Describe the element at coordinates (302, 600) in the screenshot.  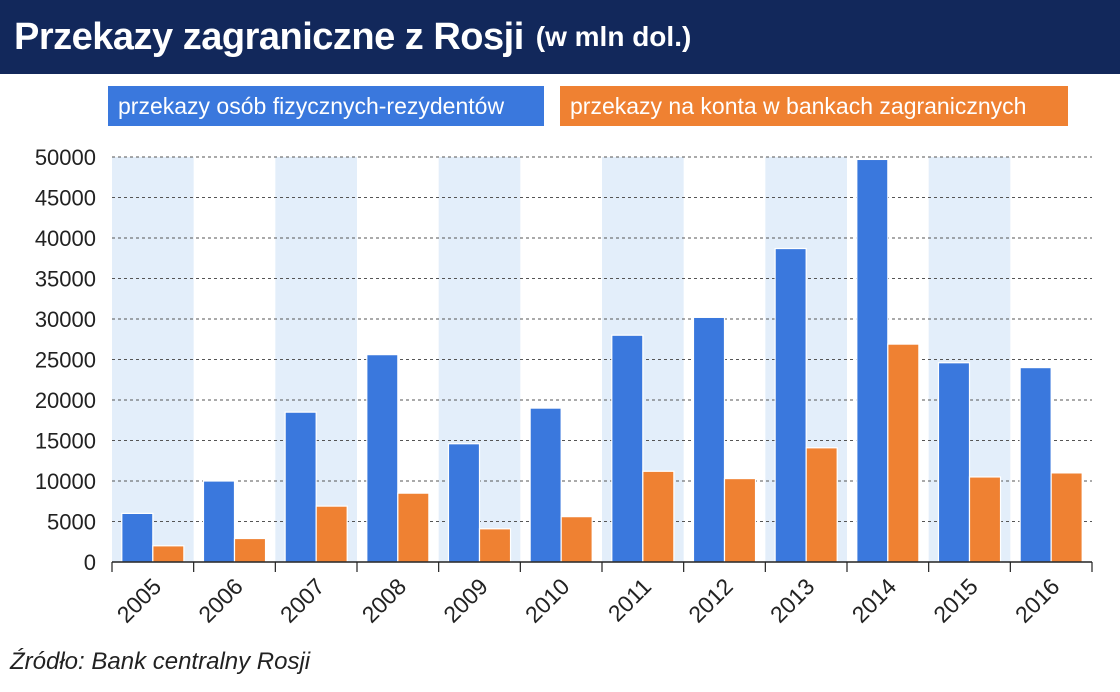
I see `x-tick-label: 2007` at that location.